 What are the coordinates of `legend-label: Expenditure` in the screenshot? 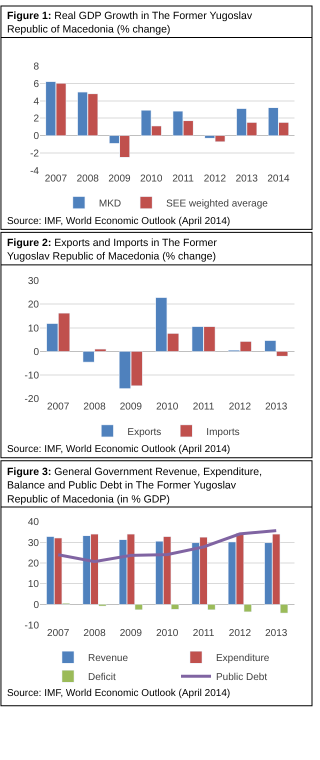 It's located at (243, 658).